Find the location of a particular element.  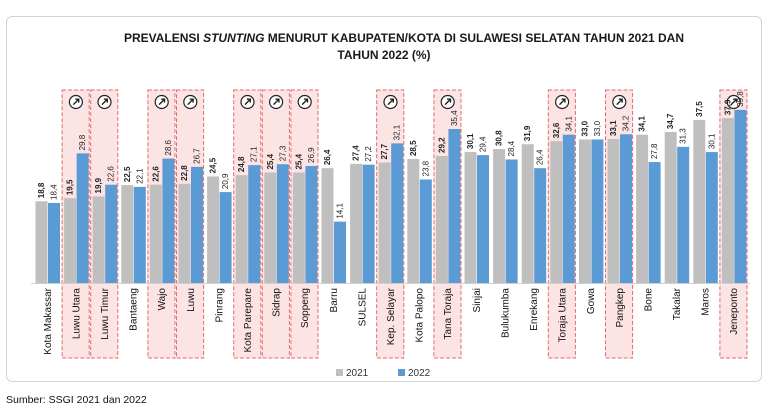

category-label: Maros is located at coordinates (706, 302).